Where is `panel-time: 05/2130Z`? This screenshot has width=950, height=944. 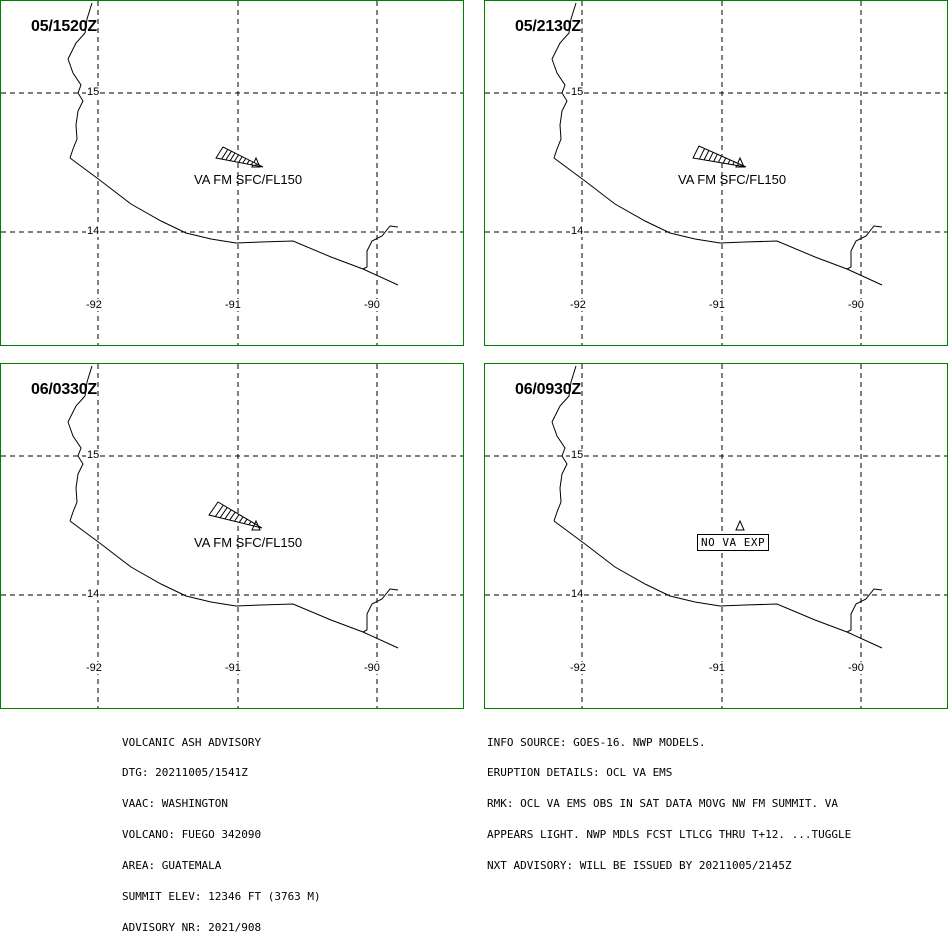 panel-time: 05/2130Z is located at coordinates (548, 27).